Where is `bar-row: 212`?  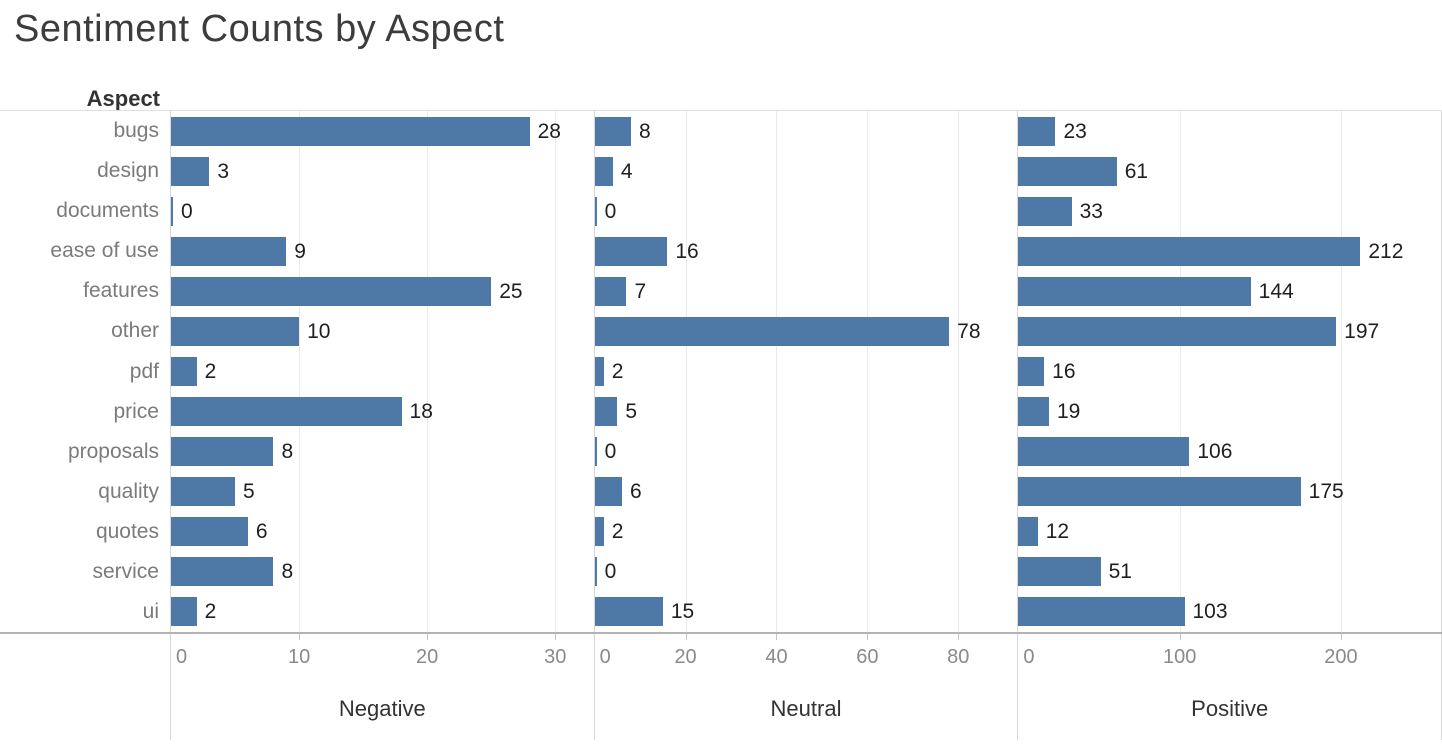 bar-row: 212 is located at coordinates (1229, 251).